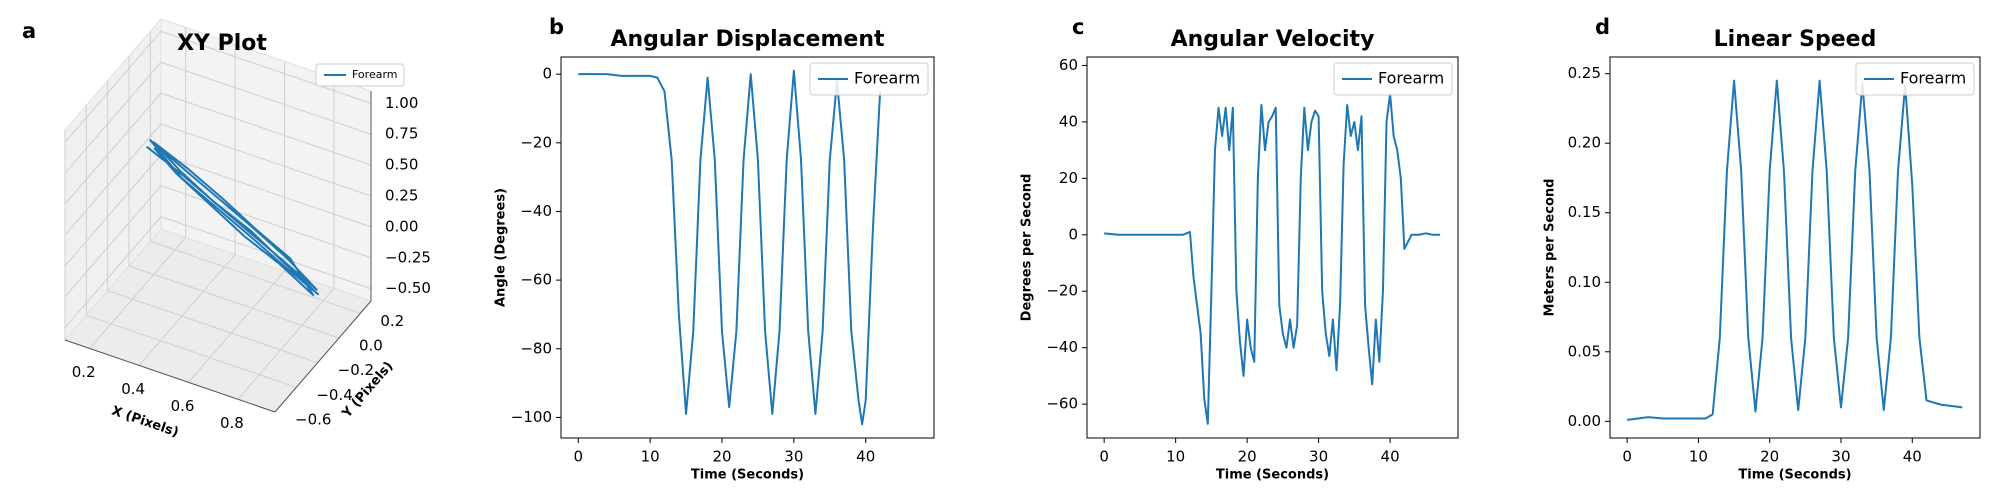 Image resolution: width=2000 pixels, height=500 pixels. I want to click on y-tick-label: −20, so click(536, 142).